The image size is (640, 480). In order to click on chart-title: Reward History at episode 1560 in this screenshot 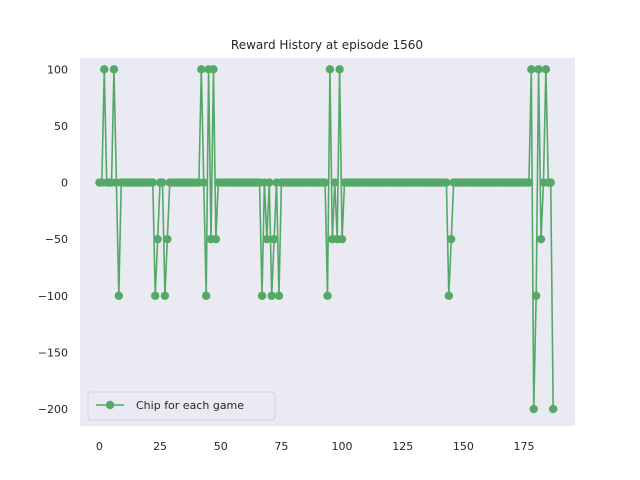, I will do `click(327, 45)`.